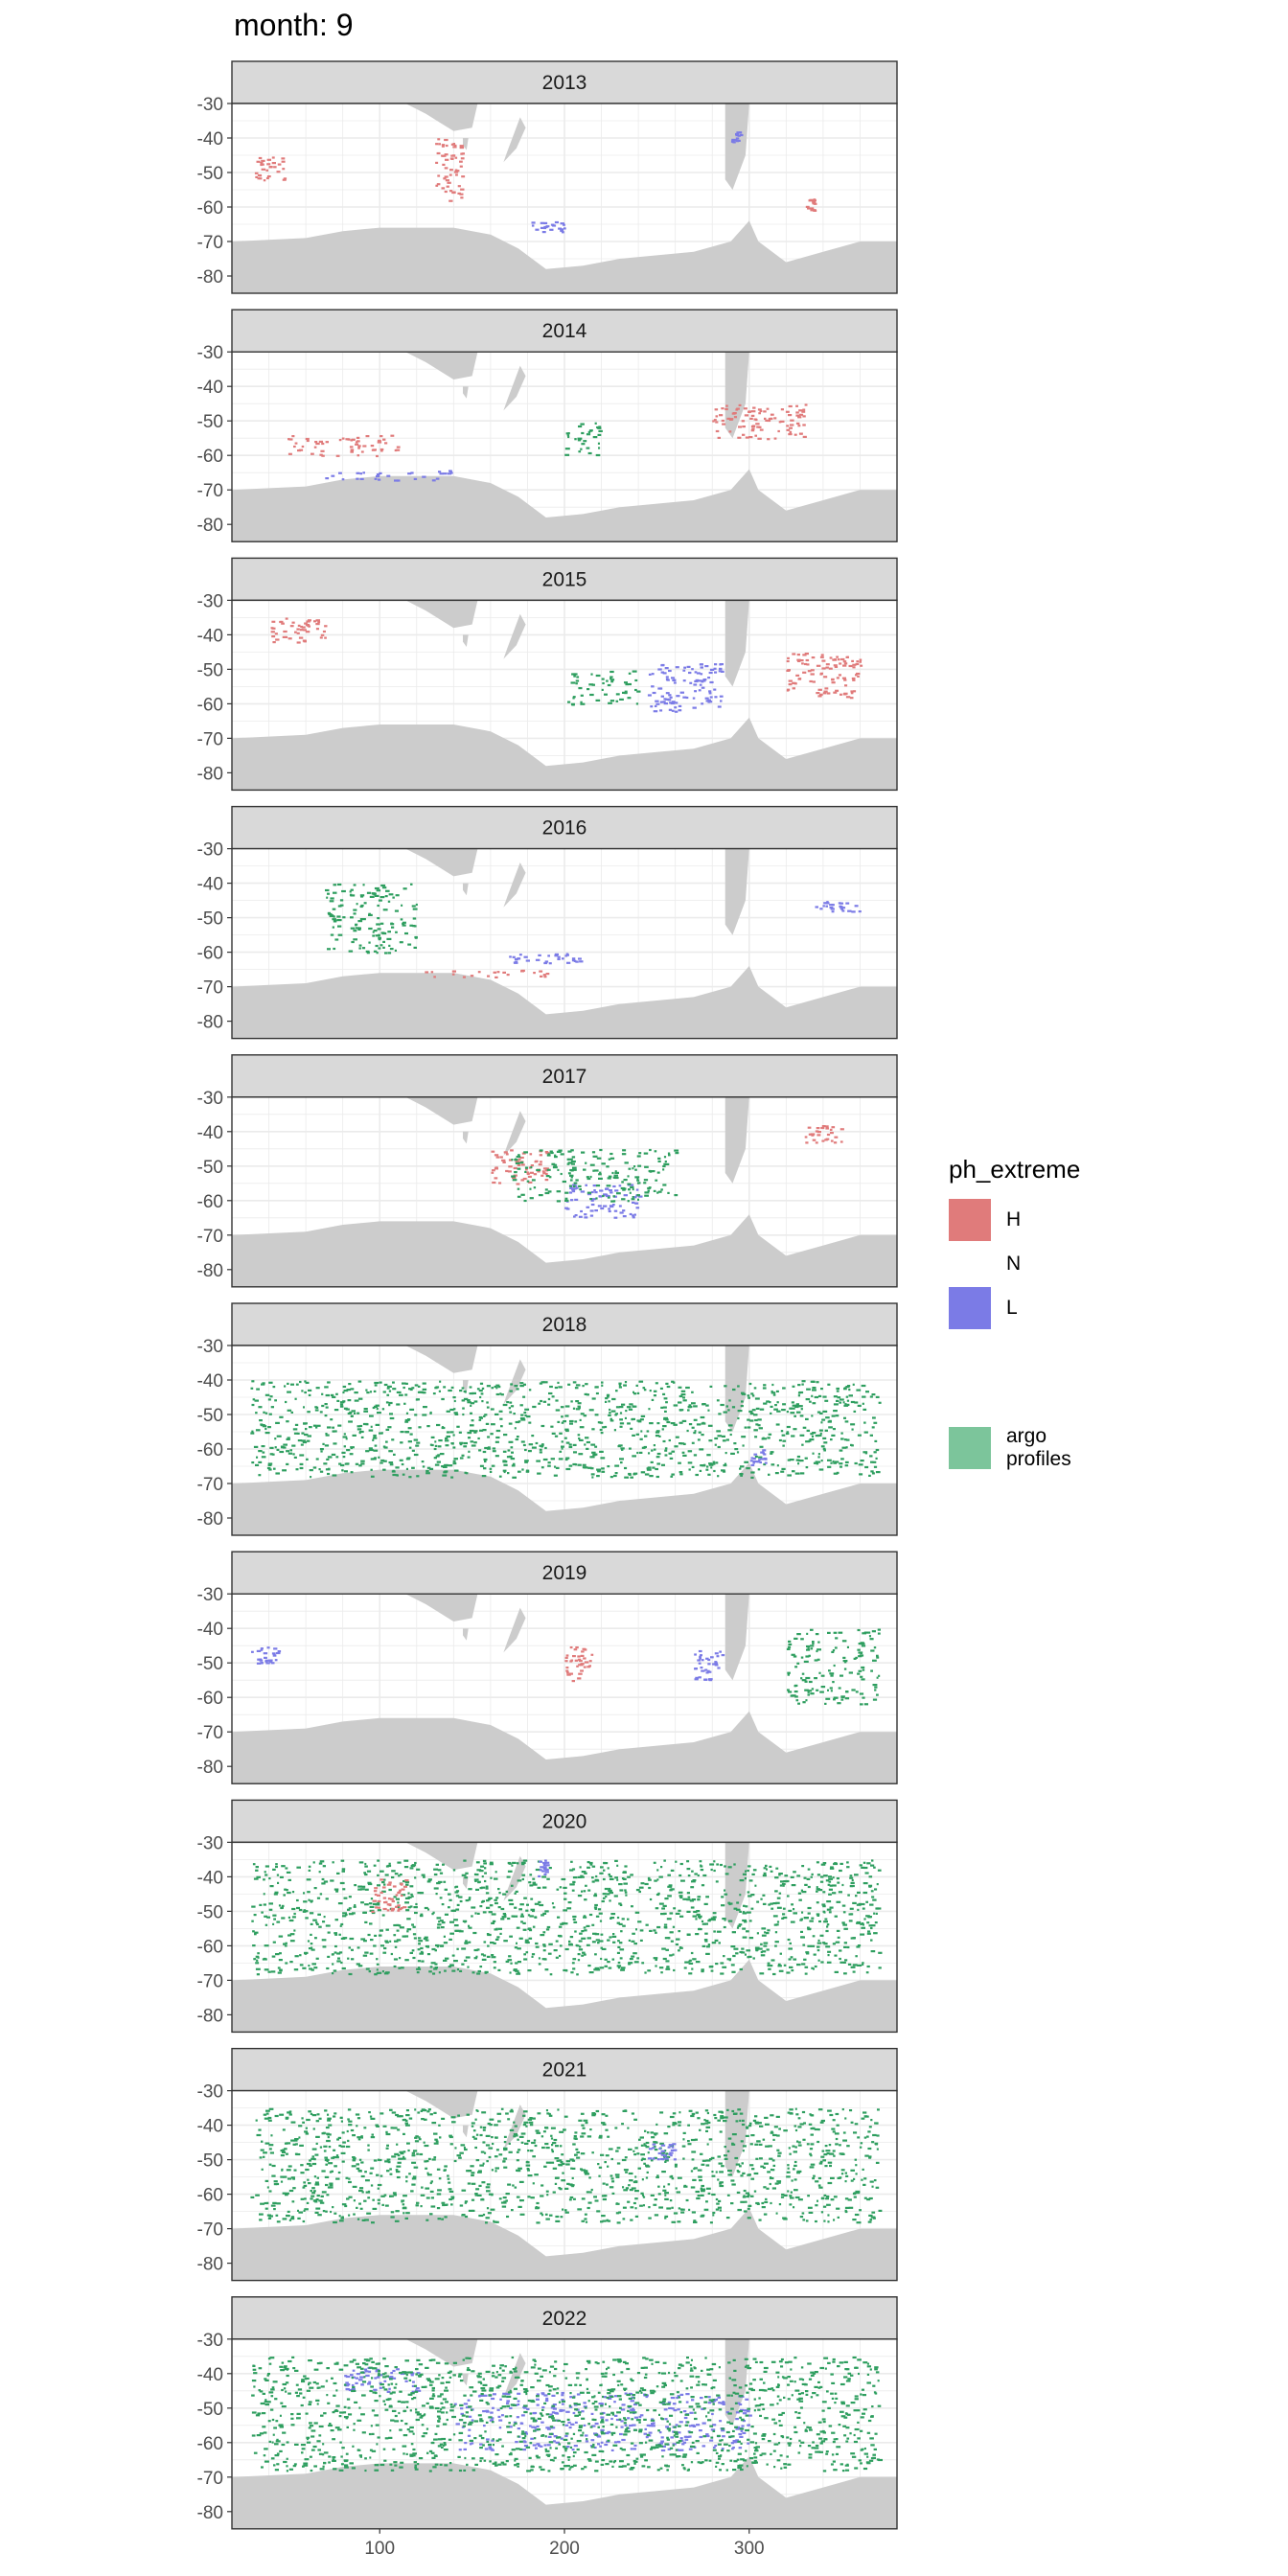  I want to click on facet-strip, so click(564, 1573).